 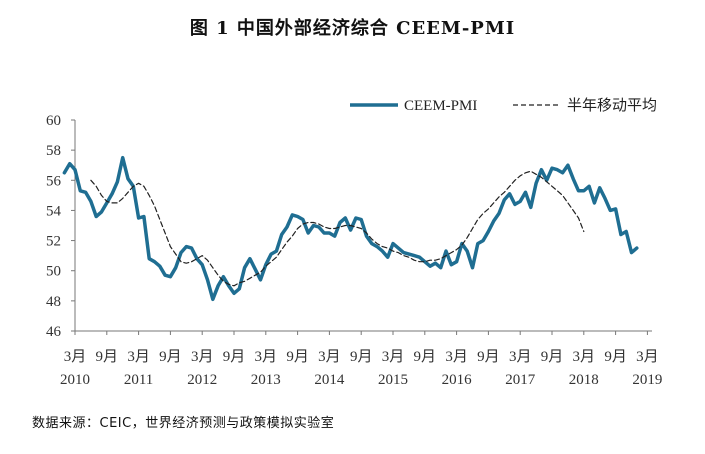 I want to click on chart-title: 图 1 中国外部经济综合 CEEM-PMI, so click(x=352, y=28).